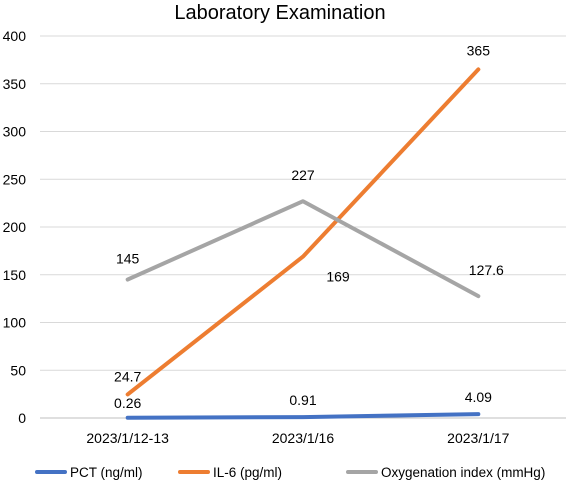 The height and width of the screenshot is (486, 581). I want to click on y-tick-label: 200, so click(15, 227).